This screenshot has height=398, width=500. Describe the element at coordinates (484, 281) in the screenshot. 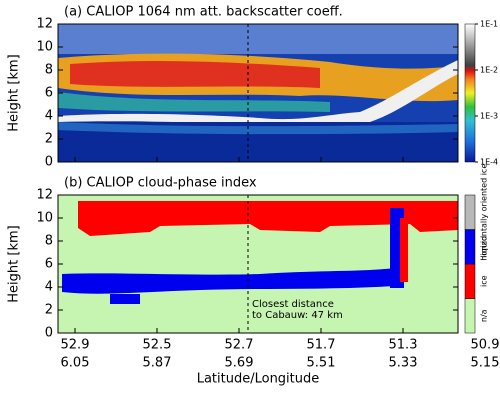

I see `colorbar-label: ice` at that location.